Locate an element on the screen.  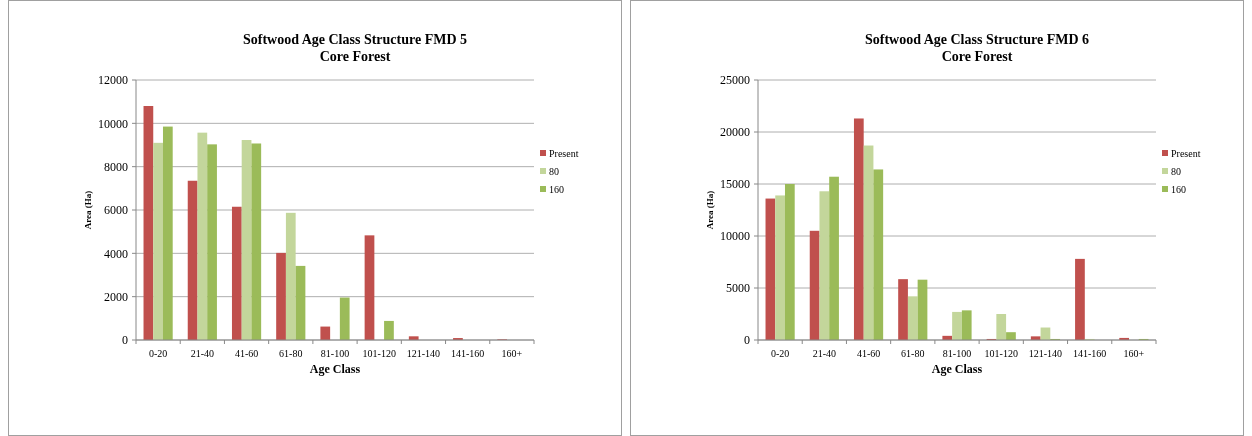
y-tick-label: 2000 is located at coordinates (116, 296).